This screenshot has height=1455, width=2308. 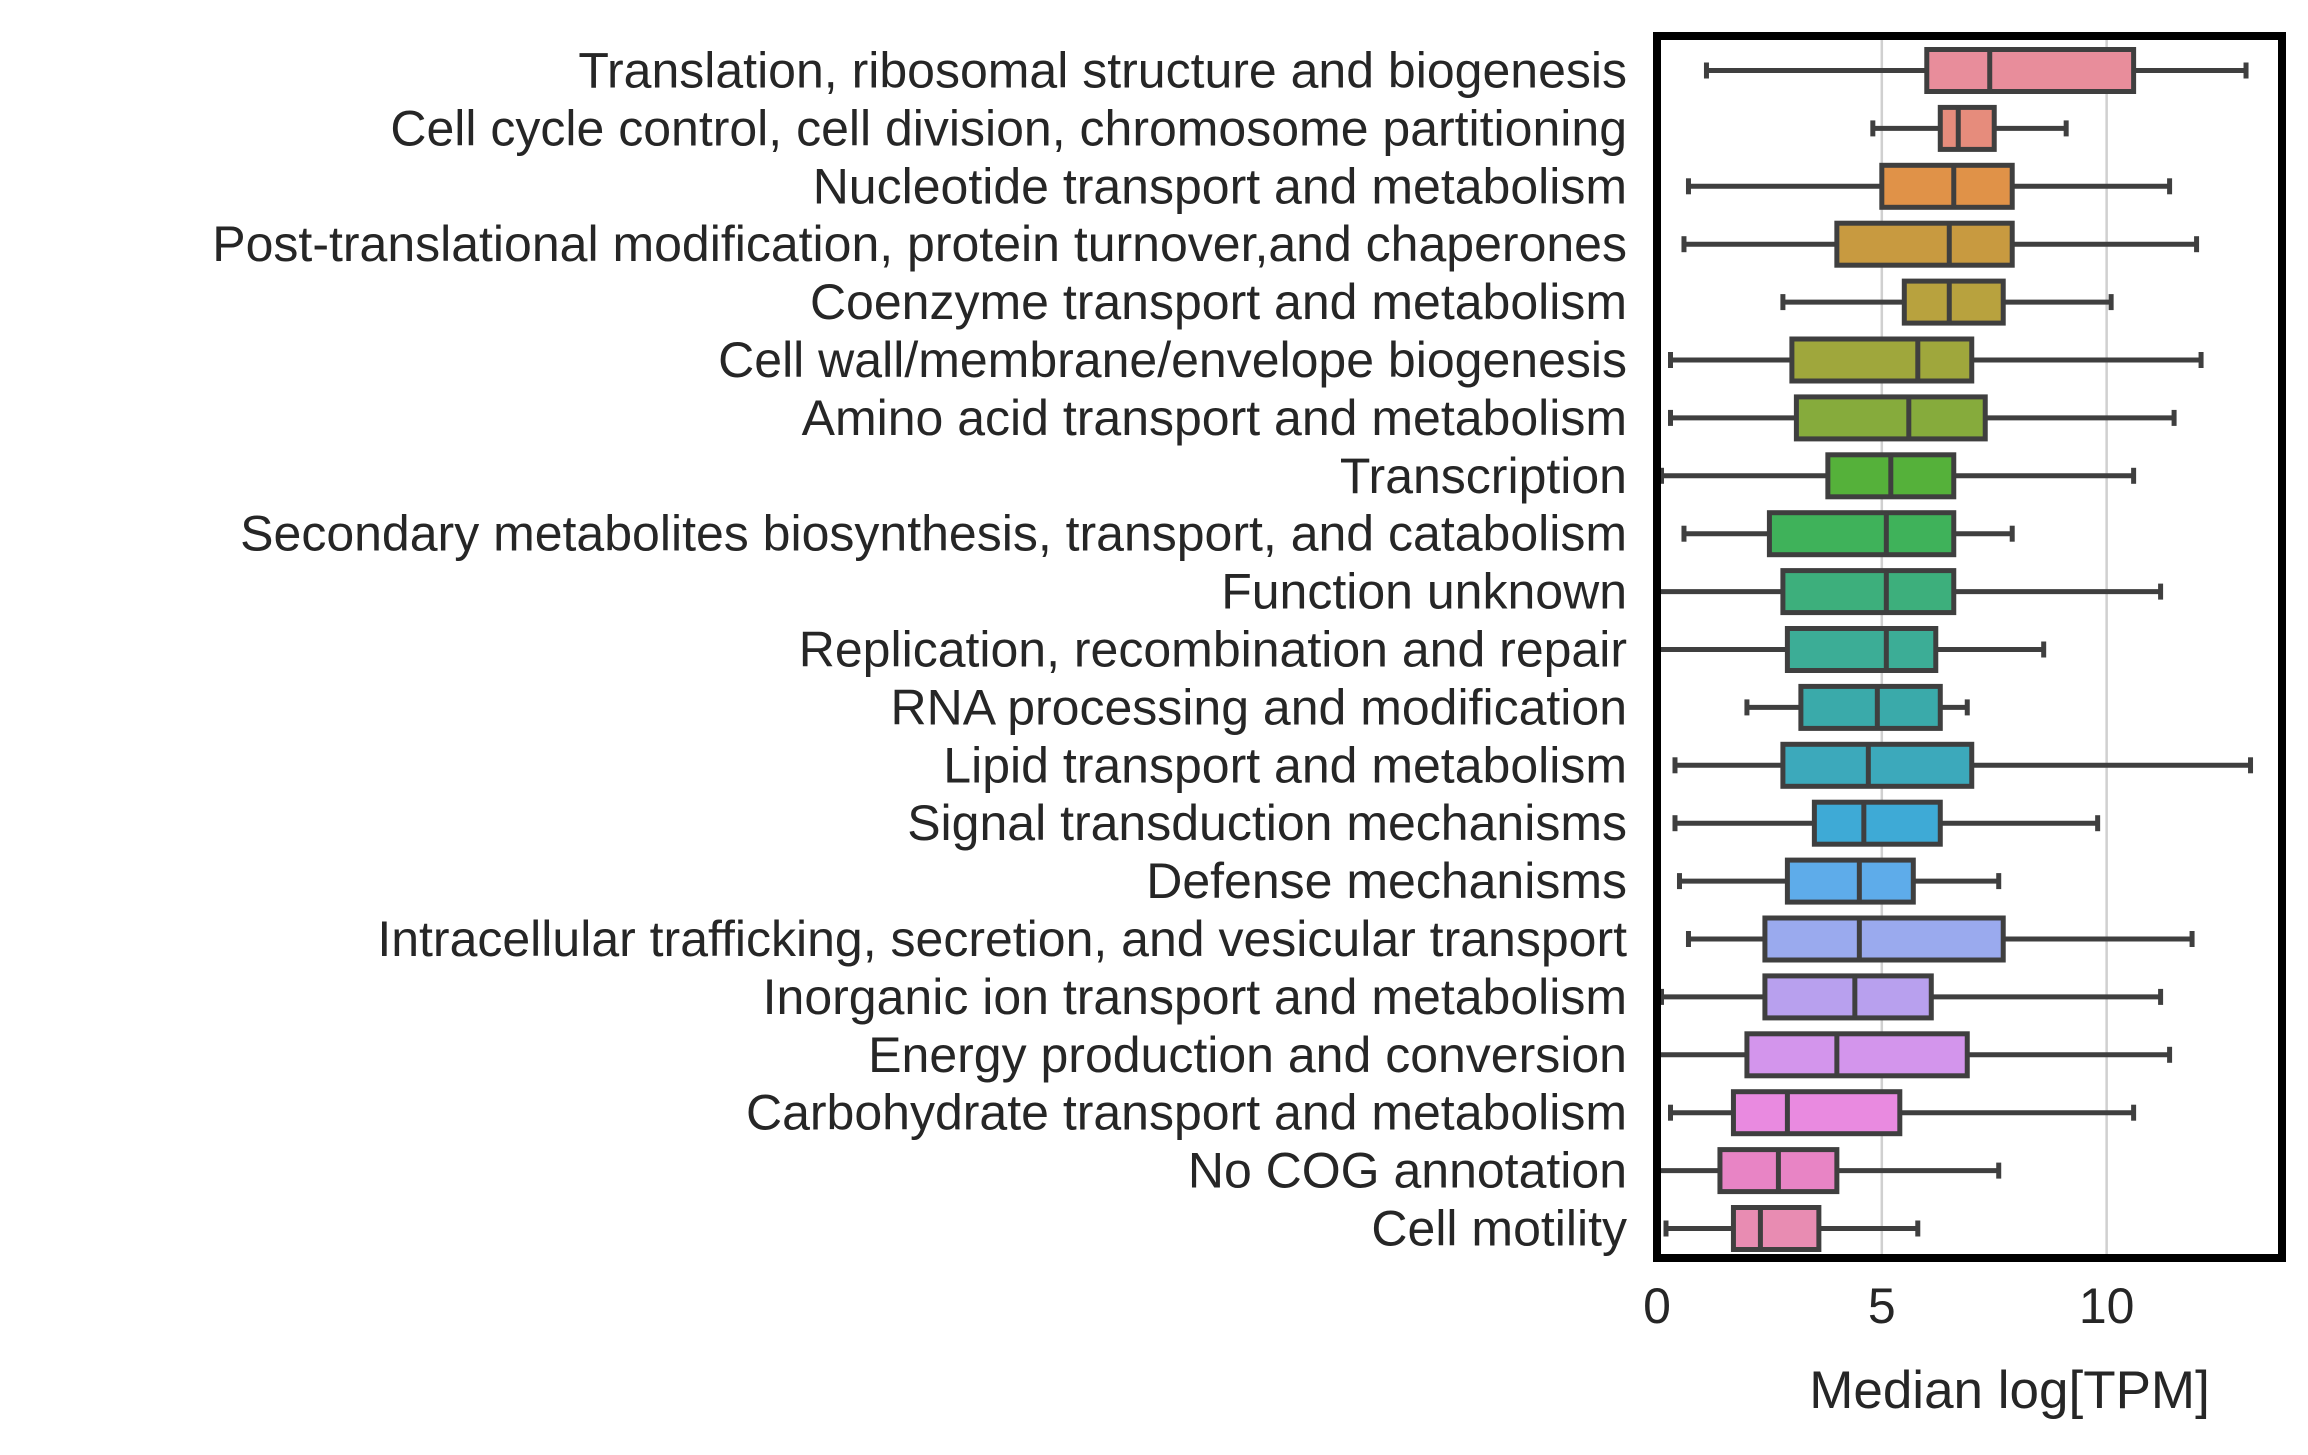 What do you see at coordinates (1195, 997) in the screenshot?
I see `category-label: Inorganic ion transport and metabolism` at bounding box center [1195, 997].